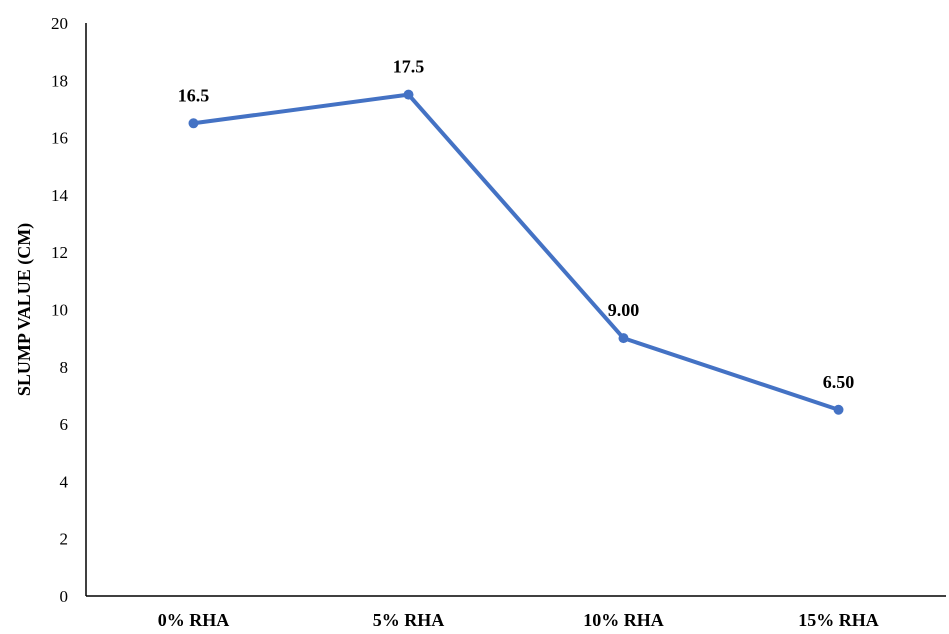  I want to click on y-axis-title: SLUMP VALUE (CM), so click(24, 309).